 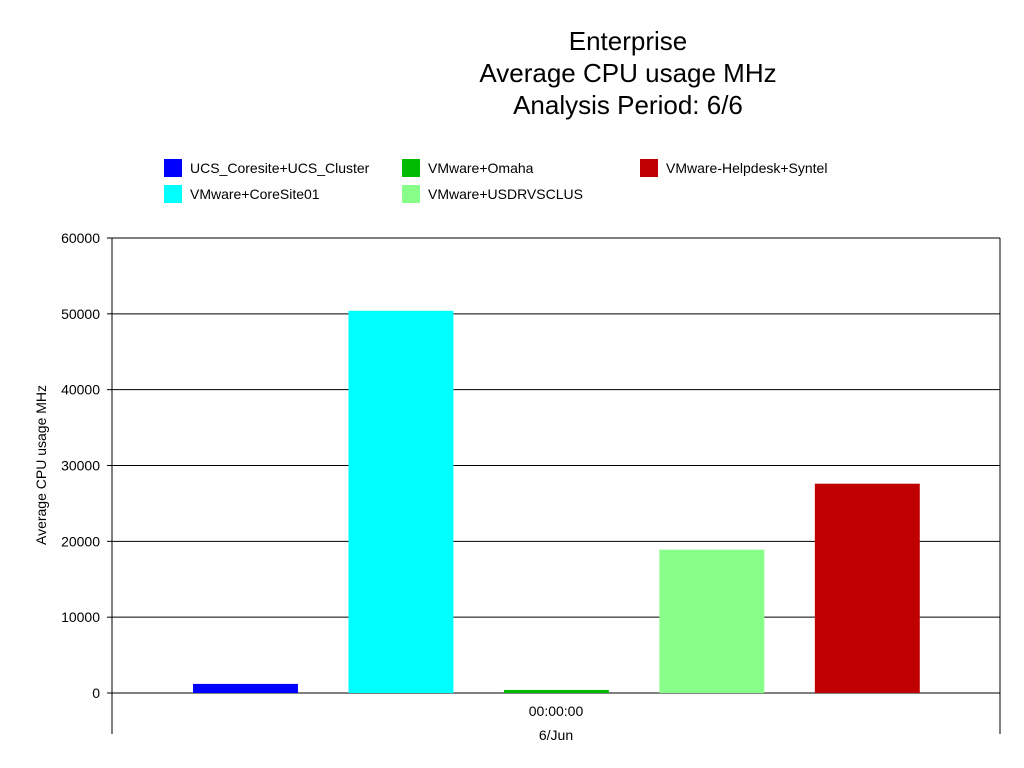 I want to click on bar-vmware-coresite01, so click(x=401, y=501).